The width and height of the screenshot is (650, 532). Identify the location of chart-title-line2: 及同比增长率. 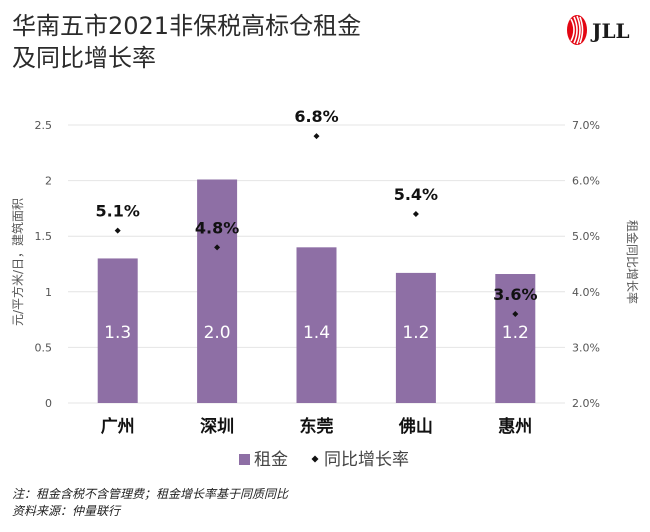
(84, 58).